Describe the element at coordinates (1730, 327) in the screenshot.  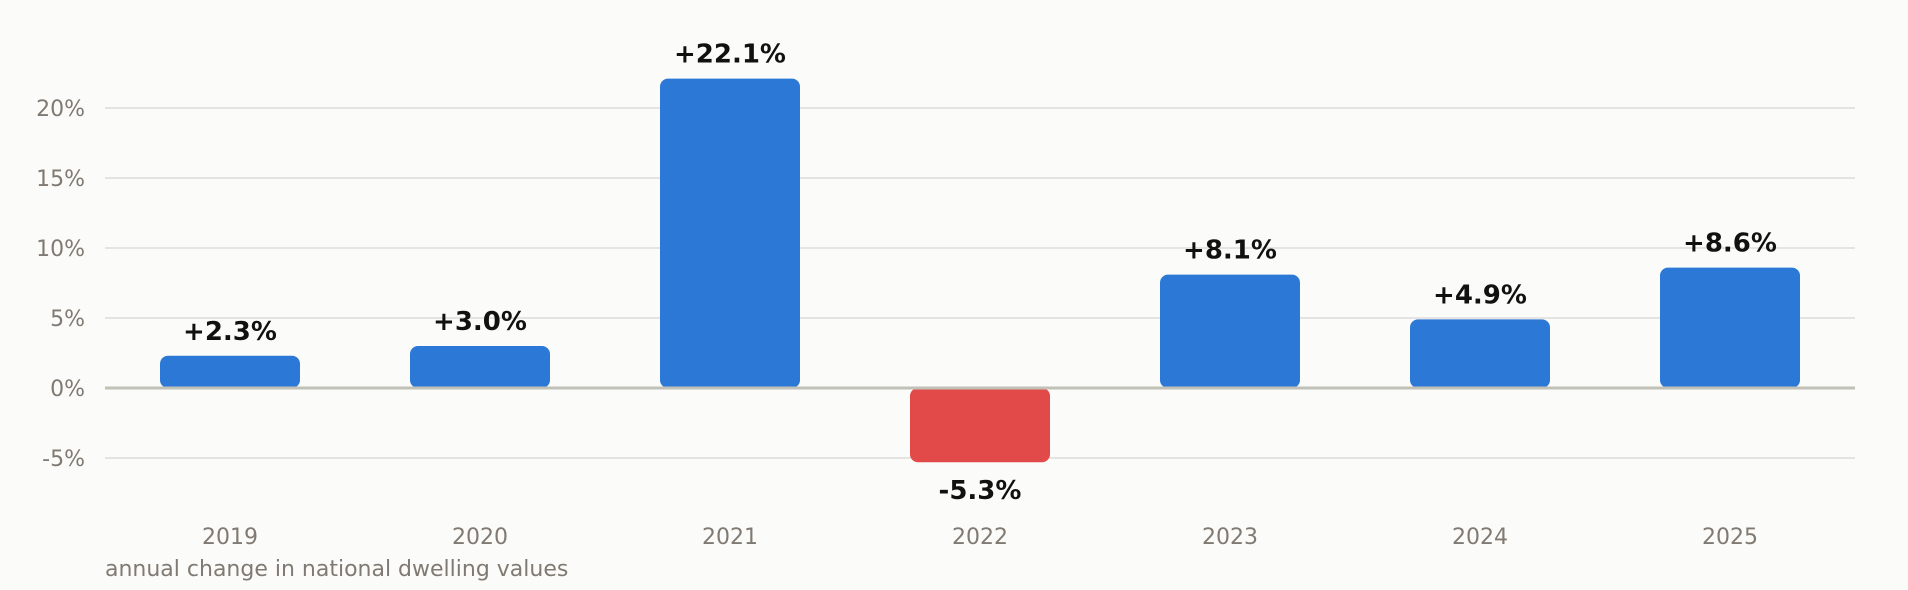
I see `bar-2025` at that location.